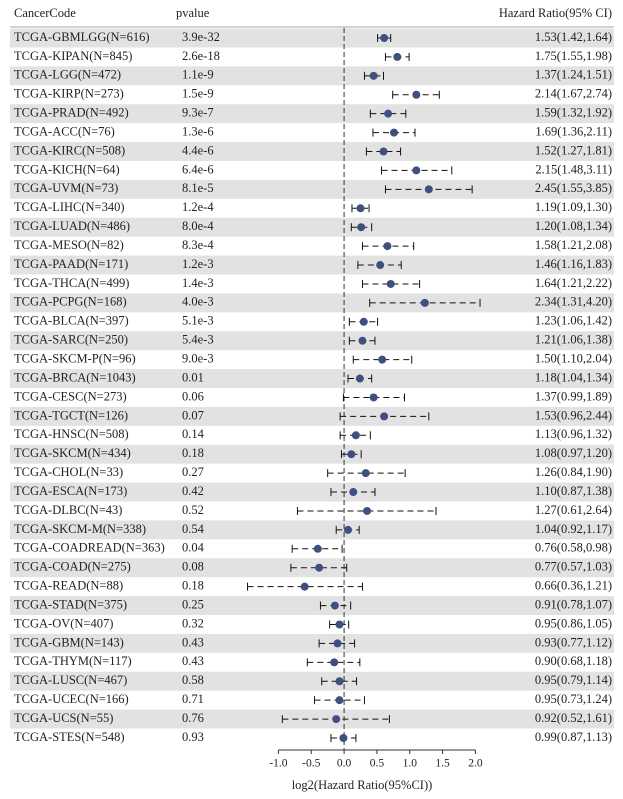 The width and height of the screenshot is (623, 799). I want to click on p-value: 4.0e-3, so click(198, 302).